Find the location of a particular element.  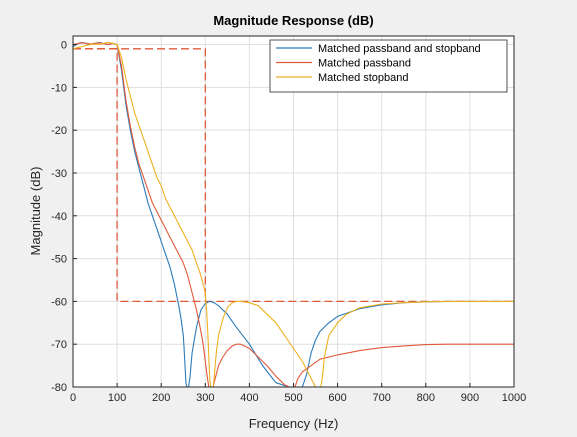

x-axis-label: Frequency (Hz) is located at coordinates (294, 423).